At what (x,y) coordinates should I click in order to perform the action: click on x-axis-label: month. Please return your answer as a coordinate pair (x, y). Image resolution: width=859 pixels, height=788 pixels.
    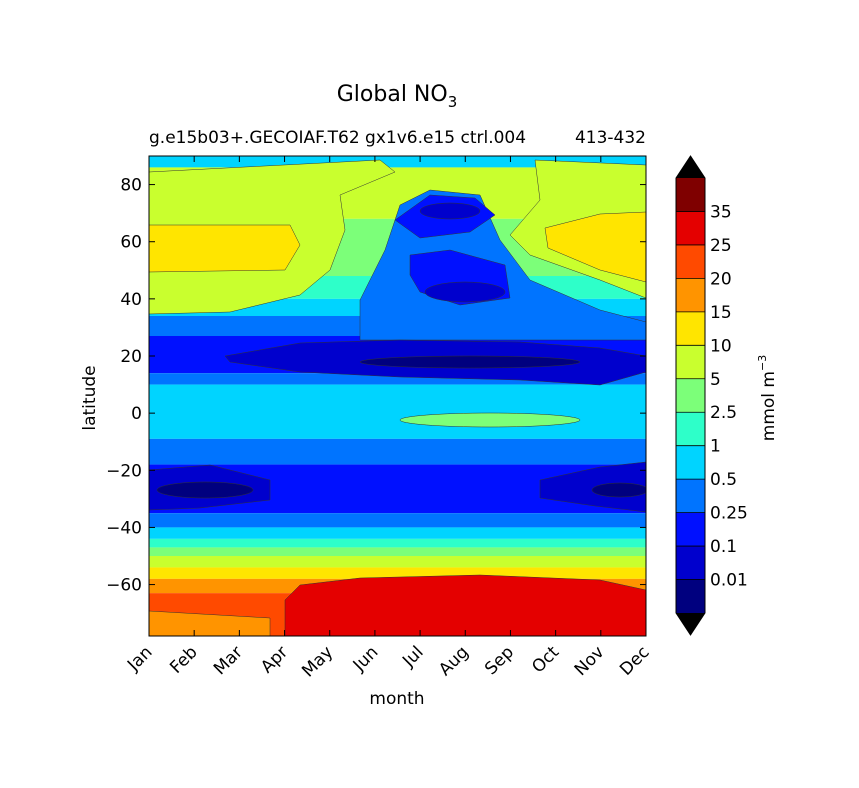
    Looking at the image, I should click on (396, 699).